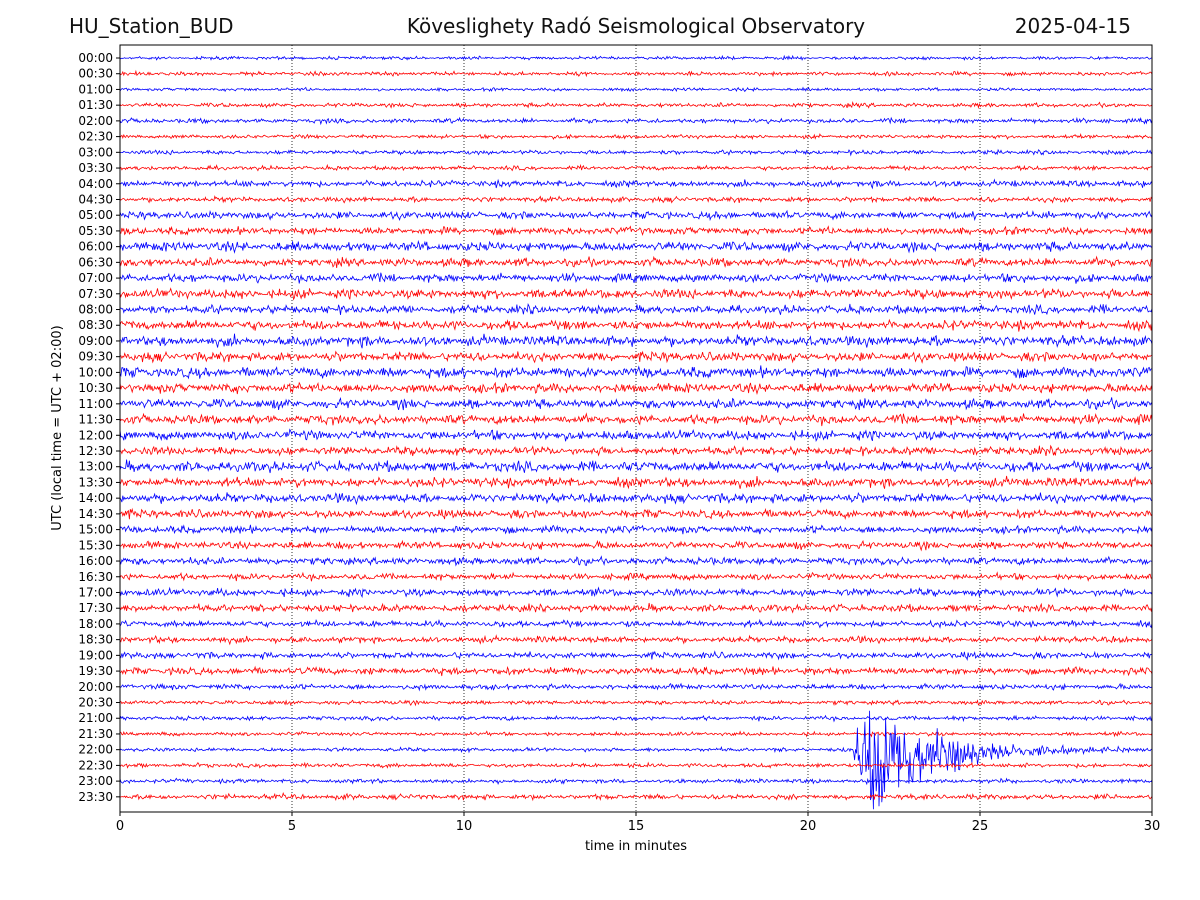 The height and width of the screenshot is (900, 1200). What do you see at coordinates (95, 184) in the screenshot?
I see `y-tick-label: 04:00` at bounding box center [95, 184].